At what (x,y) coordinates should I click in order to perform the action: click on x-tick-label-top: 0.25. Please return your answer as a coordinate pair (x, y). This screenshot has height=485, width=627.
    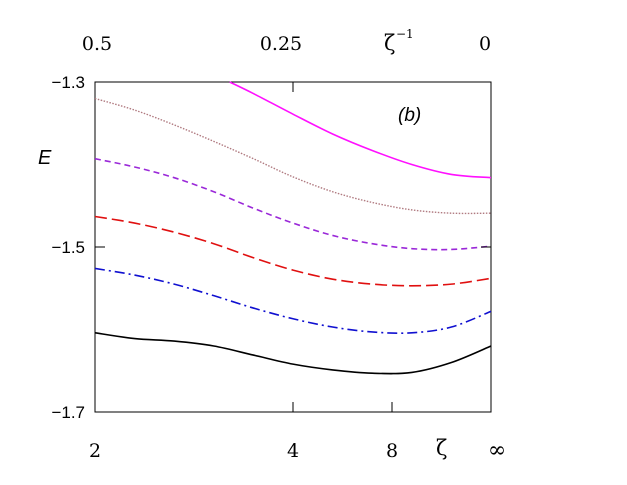
    Looking at the image, I should click on (281, 44).